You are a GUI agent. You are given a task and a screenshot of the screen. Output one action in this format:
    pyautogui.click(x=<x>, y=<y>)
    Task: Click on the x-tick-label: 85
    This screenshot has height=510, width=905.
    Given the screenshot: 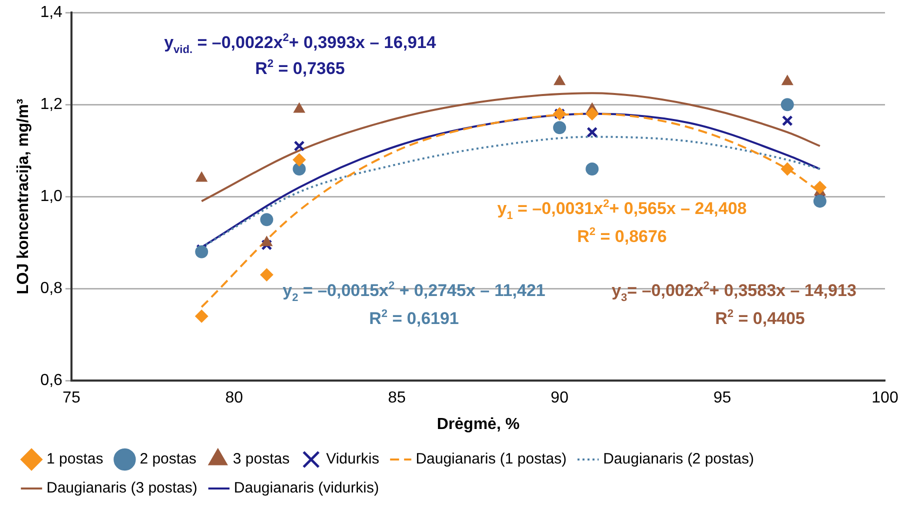 What is the action you would take?
    pyautogui.click(x=397, y=398)
    